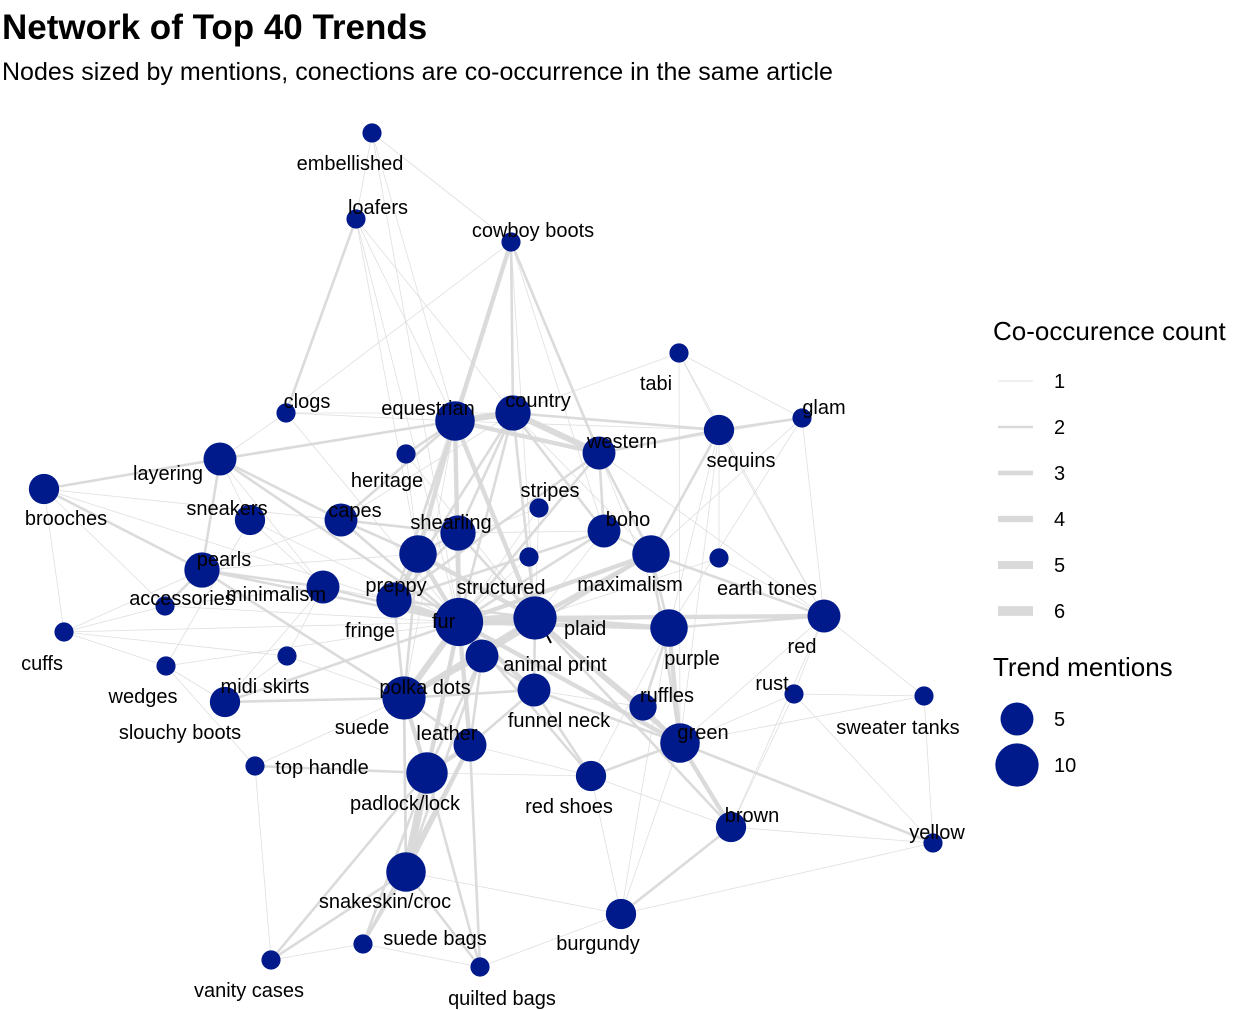 The height and width of the screenshot is (1010, 1256). Describe the element at coordinates (685, 492) in the screenshot. I see `edge-sequins--maximalism` at that location.